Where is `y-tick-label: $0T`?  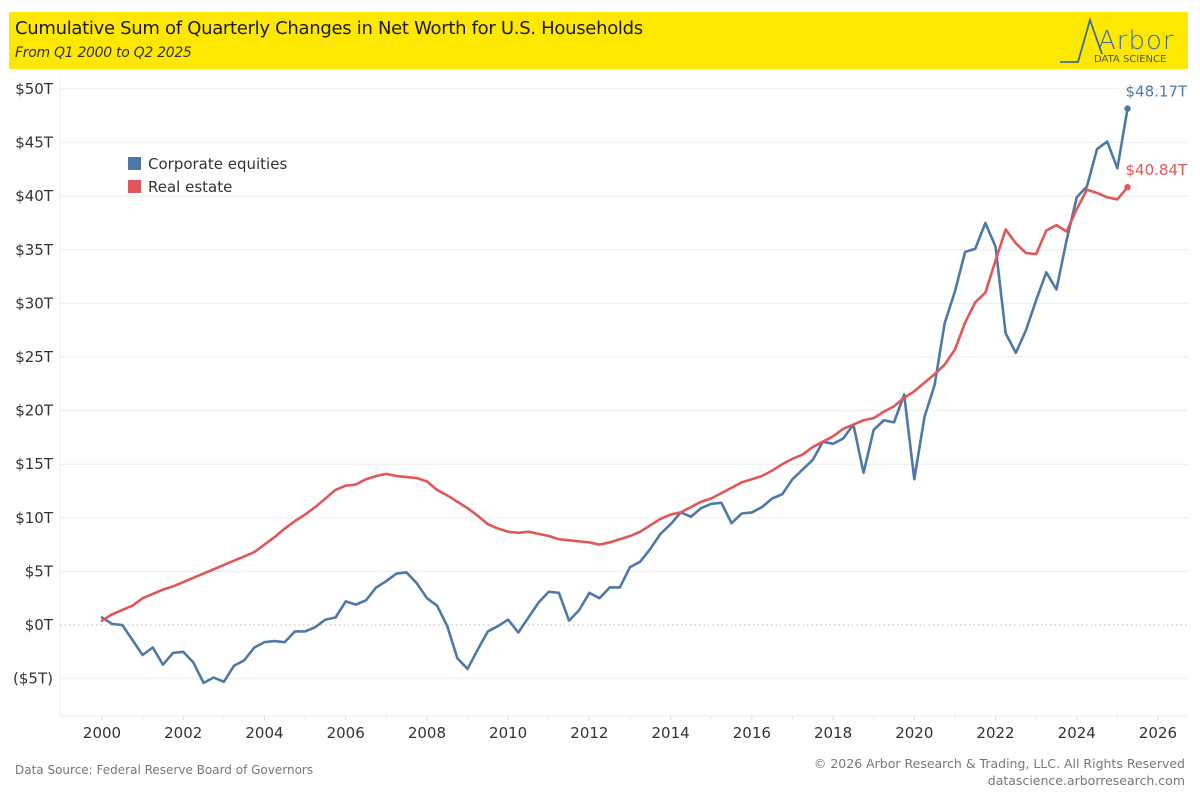 y-tick-label: $0T is located at coordinates (39, 625).